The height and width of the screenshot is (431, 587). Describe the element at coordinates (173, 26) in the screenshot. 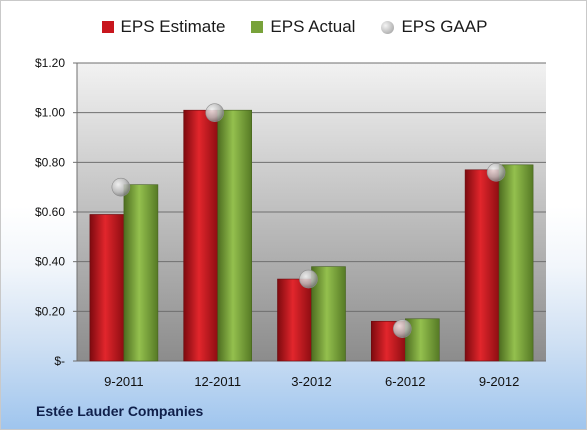

I see `legend-label-estimate: EPS Estimate` at that location.